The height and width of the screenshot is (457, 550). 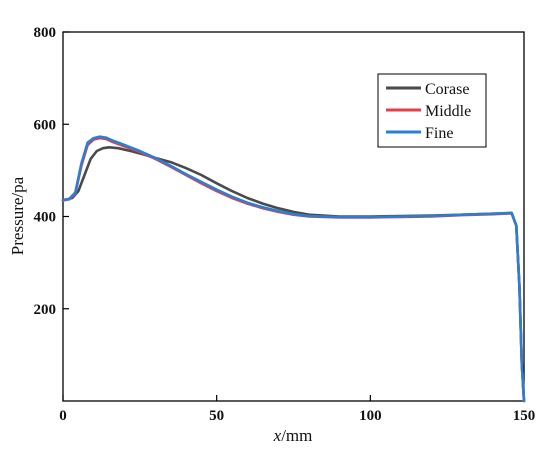 What do you see at coordinates (45, 310) in the screenshot?
I see `y-tick-label: 200` at bounding box center [45, 310].